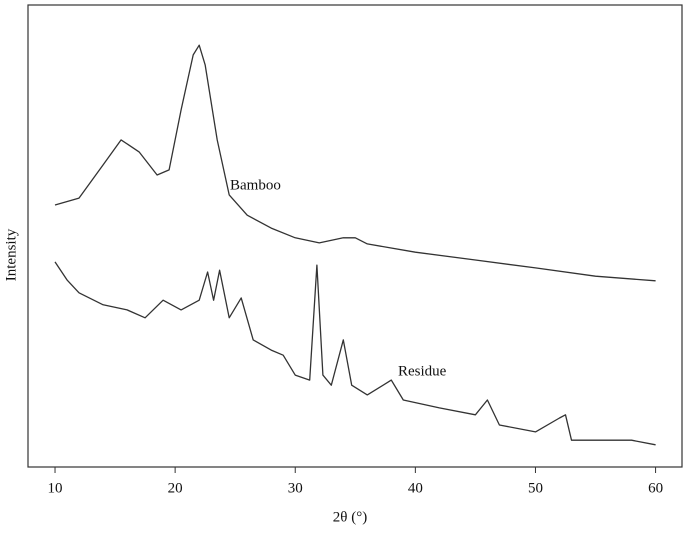 The height and width of the screenshot is (534, 700). What do you see at coordinates (255, 185) in the screenshot?
I see `series-annotation: Bamboo` at bounding box center [255, 185].